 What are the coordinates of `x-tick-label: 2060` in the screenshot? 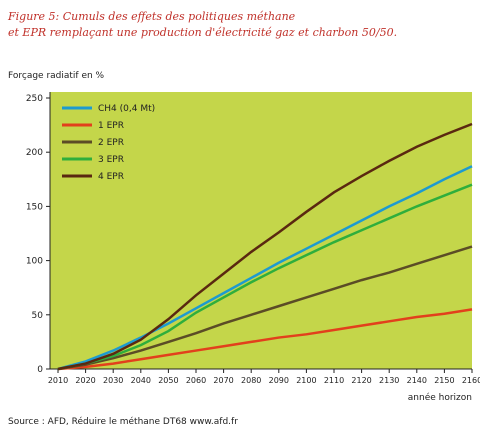 It's located at (196, 380).